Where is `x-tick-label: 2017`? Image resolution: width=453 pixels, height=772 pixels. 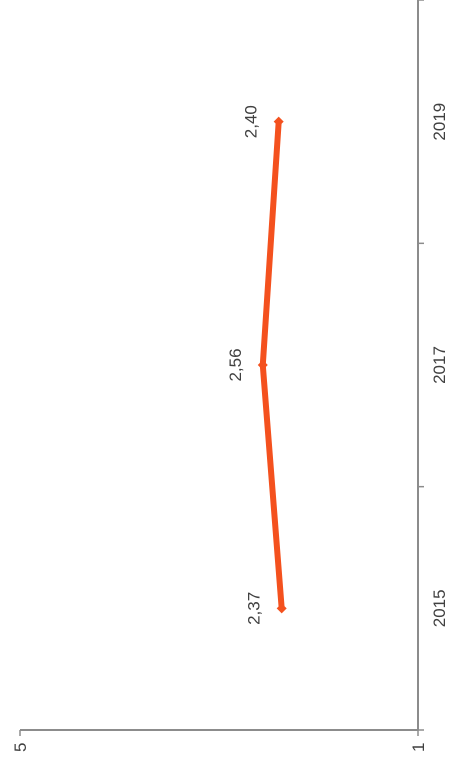 x-tick-label: 2017 is located at coordinates (439, 365).